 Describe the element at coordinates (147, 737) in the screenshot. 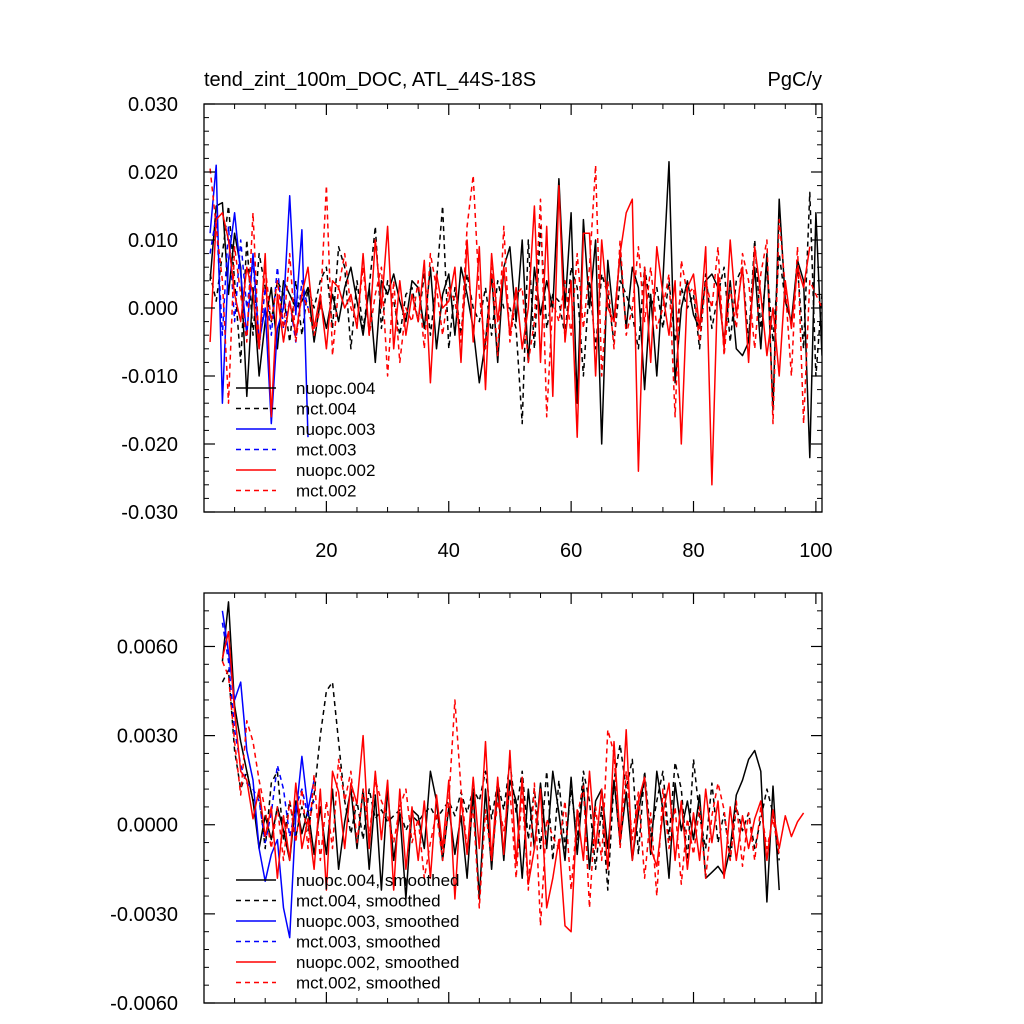

I see `y-tick-label: 0.0030` at that location.